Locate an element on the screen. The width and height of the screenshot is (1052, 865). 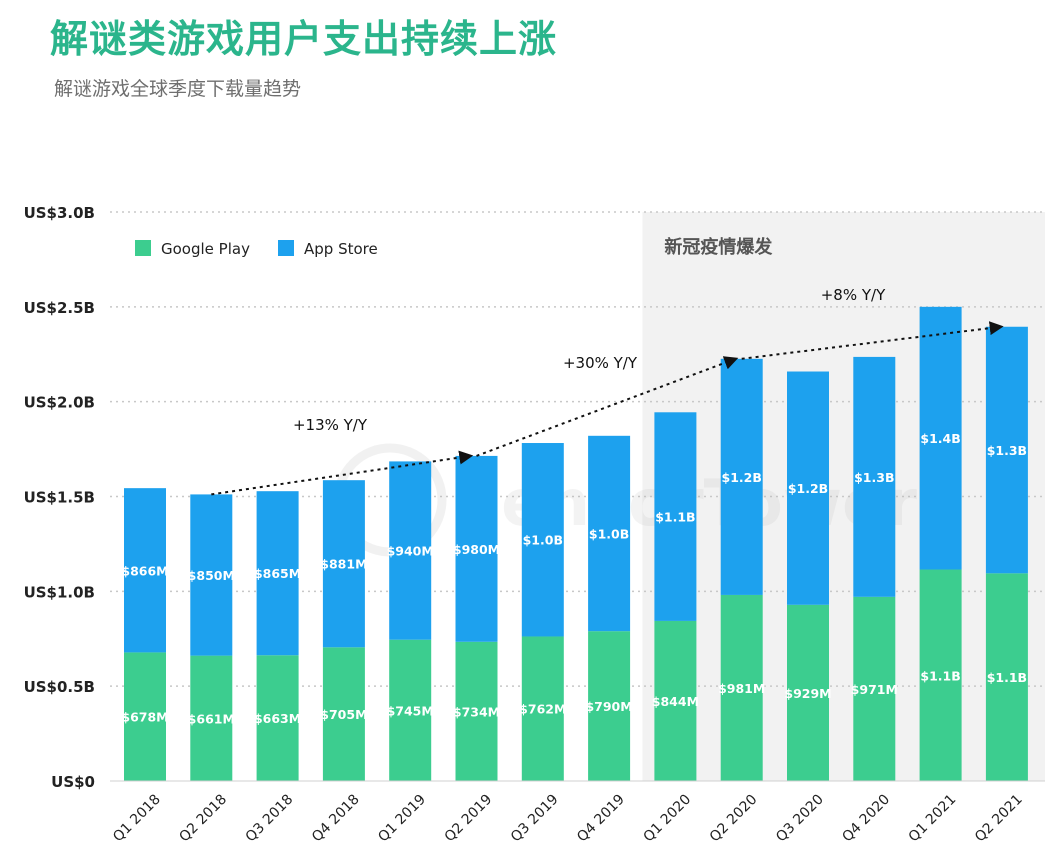
legend-label: App Store is located at coordinates (341, 249).